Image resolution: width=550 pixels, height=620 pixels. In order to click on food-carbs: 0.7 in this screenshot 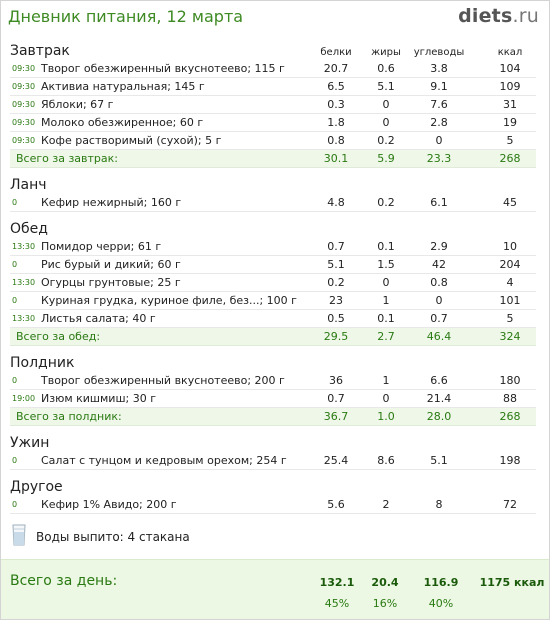, I will do `click(439, 318)`.